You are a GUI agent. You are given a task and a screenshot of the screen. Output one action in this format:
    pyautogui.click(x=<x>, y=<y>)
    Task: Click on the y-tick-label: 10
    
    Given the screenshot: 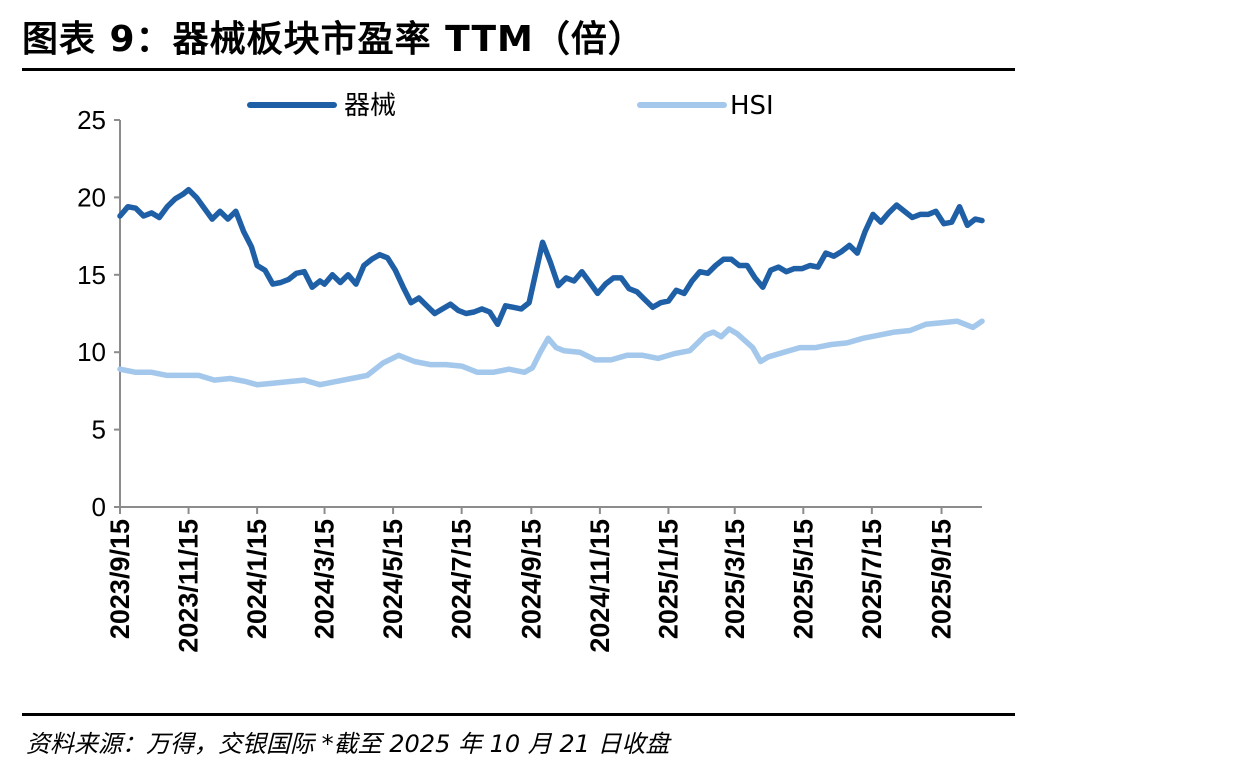 What is the action you would take?
    pyautogui.click(x=91, y=352)
    